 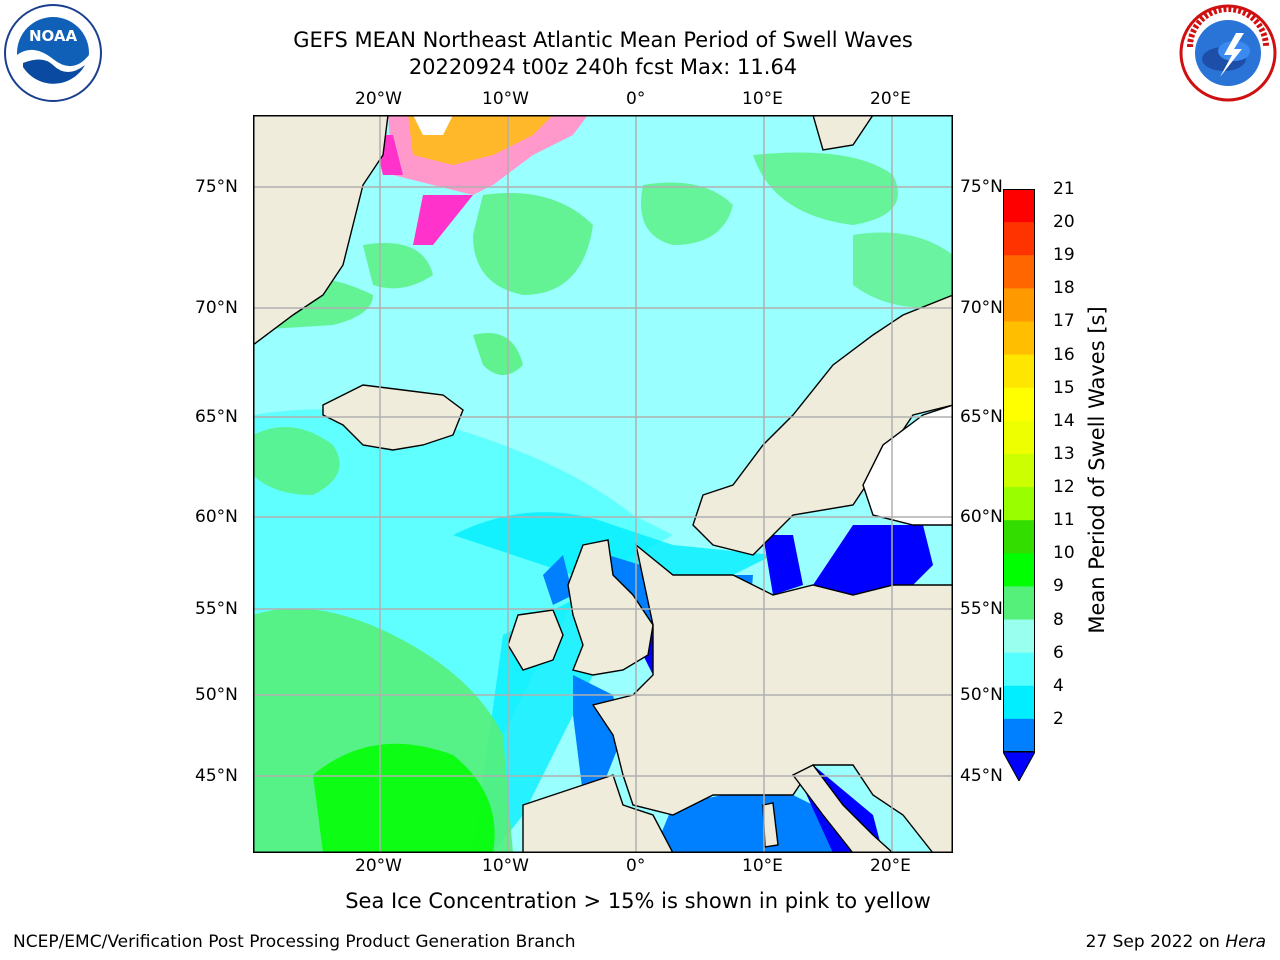 I want to click on lon-tick-top: 10°E, so click(x=762, y=99).